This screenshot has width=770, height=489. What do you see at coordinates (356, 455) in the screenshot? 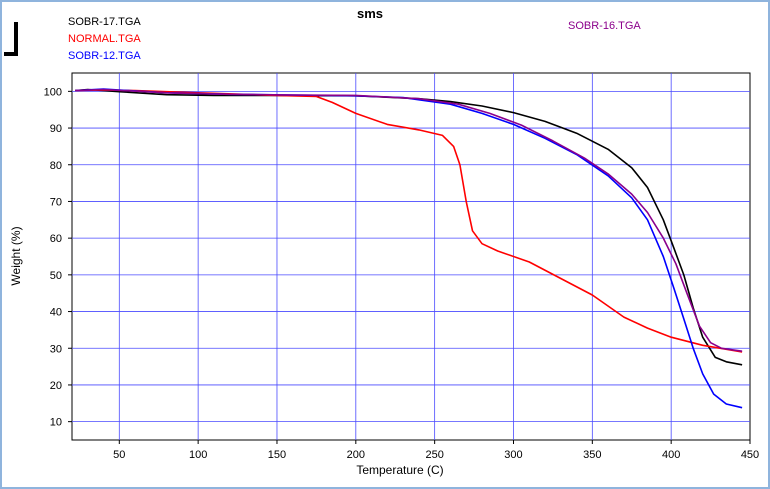
I see `x-tick-label: 200` at bounding box center [356, 455].